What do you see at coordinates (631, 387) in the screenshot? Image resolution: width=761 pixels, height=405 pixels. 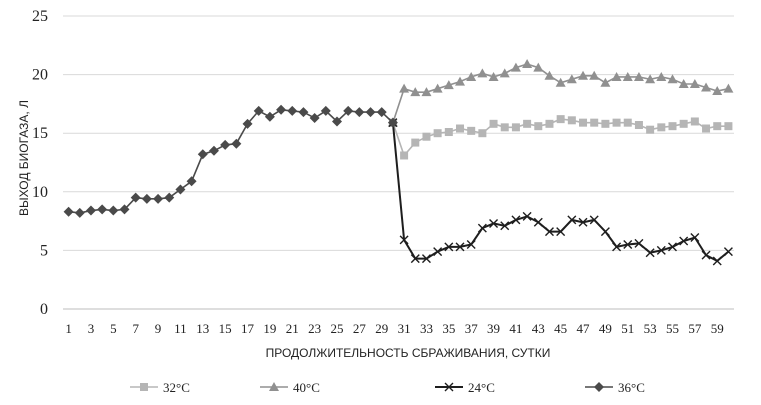 I see `legend-label: 36°C` at bounding box center [631, 387].